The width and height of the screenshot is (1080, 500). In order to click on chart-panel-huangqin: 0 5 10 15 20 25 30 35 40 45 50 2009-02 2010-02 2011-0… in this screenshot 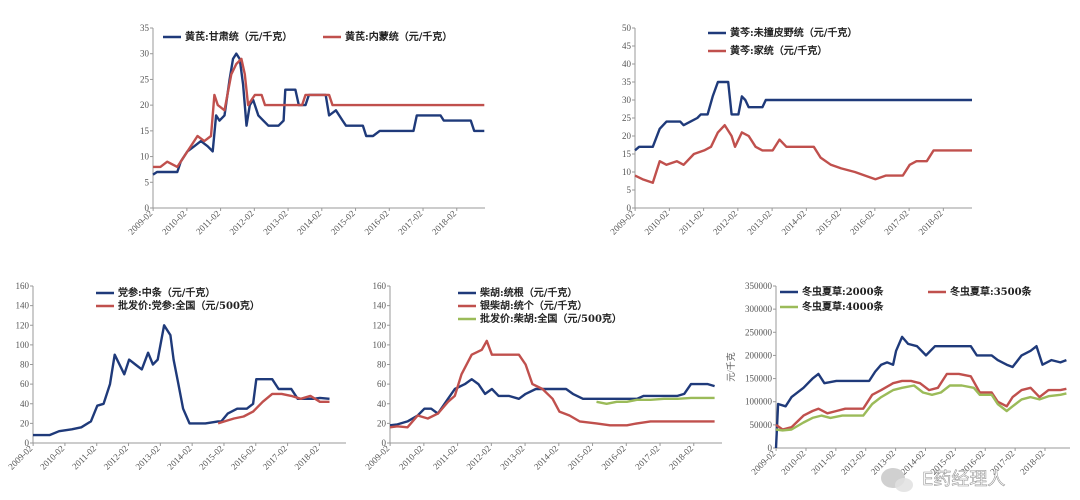, I will do `click(790, 130)`.